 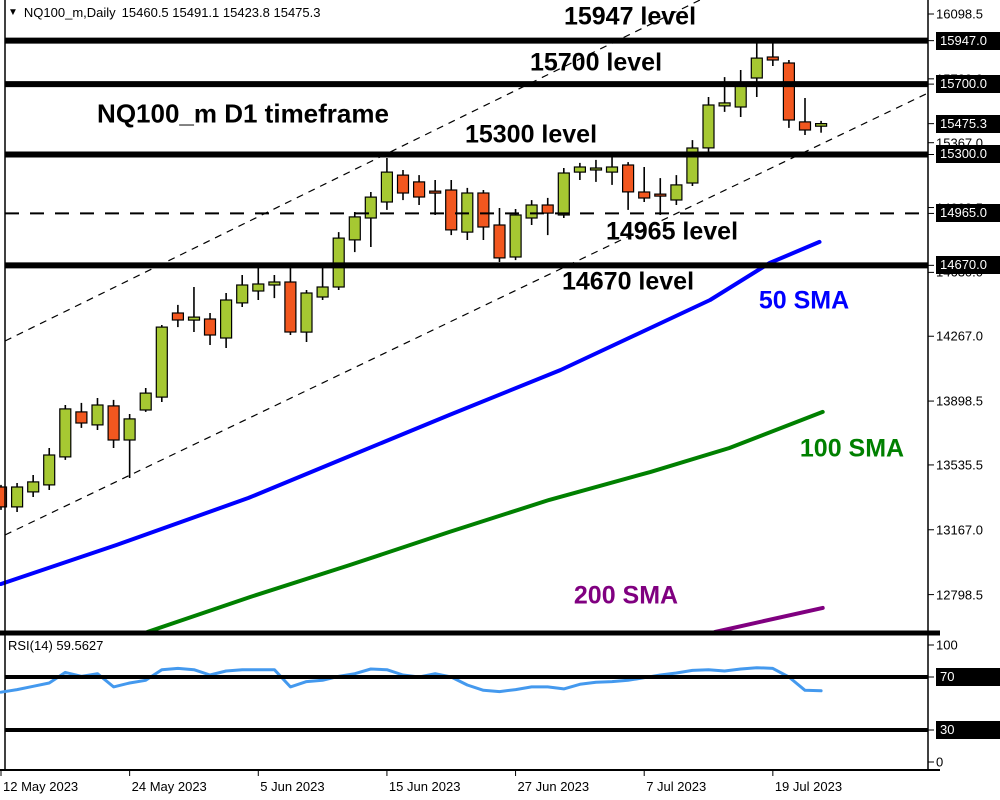 I want to click on price-axis-label: 16098.5, so click(x=959, y=14).